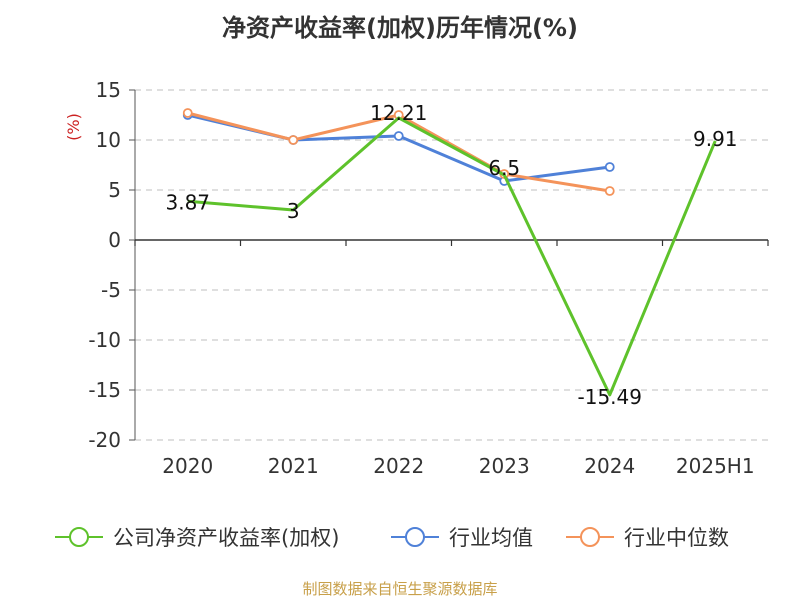 Image resolution: width=800 pixels, height=600 pixels. Describe the element at coordinates (398, 466) in the screenshot. I see `x-tick-label: 2022` at that location.